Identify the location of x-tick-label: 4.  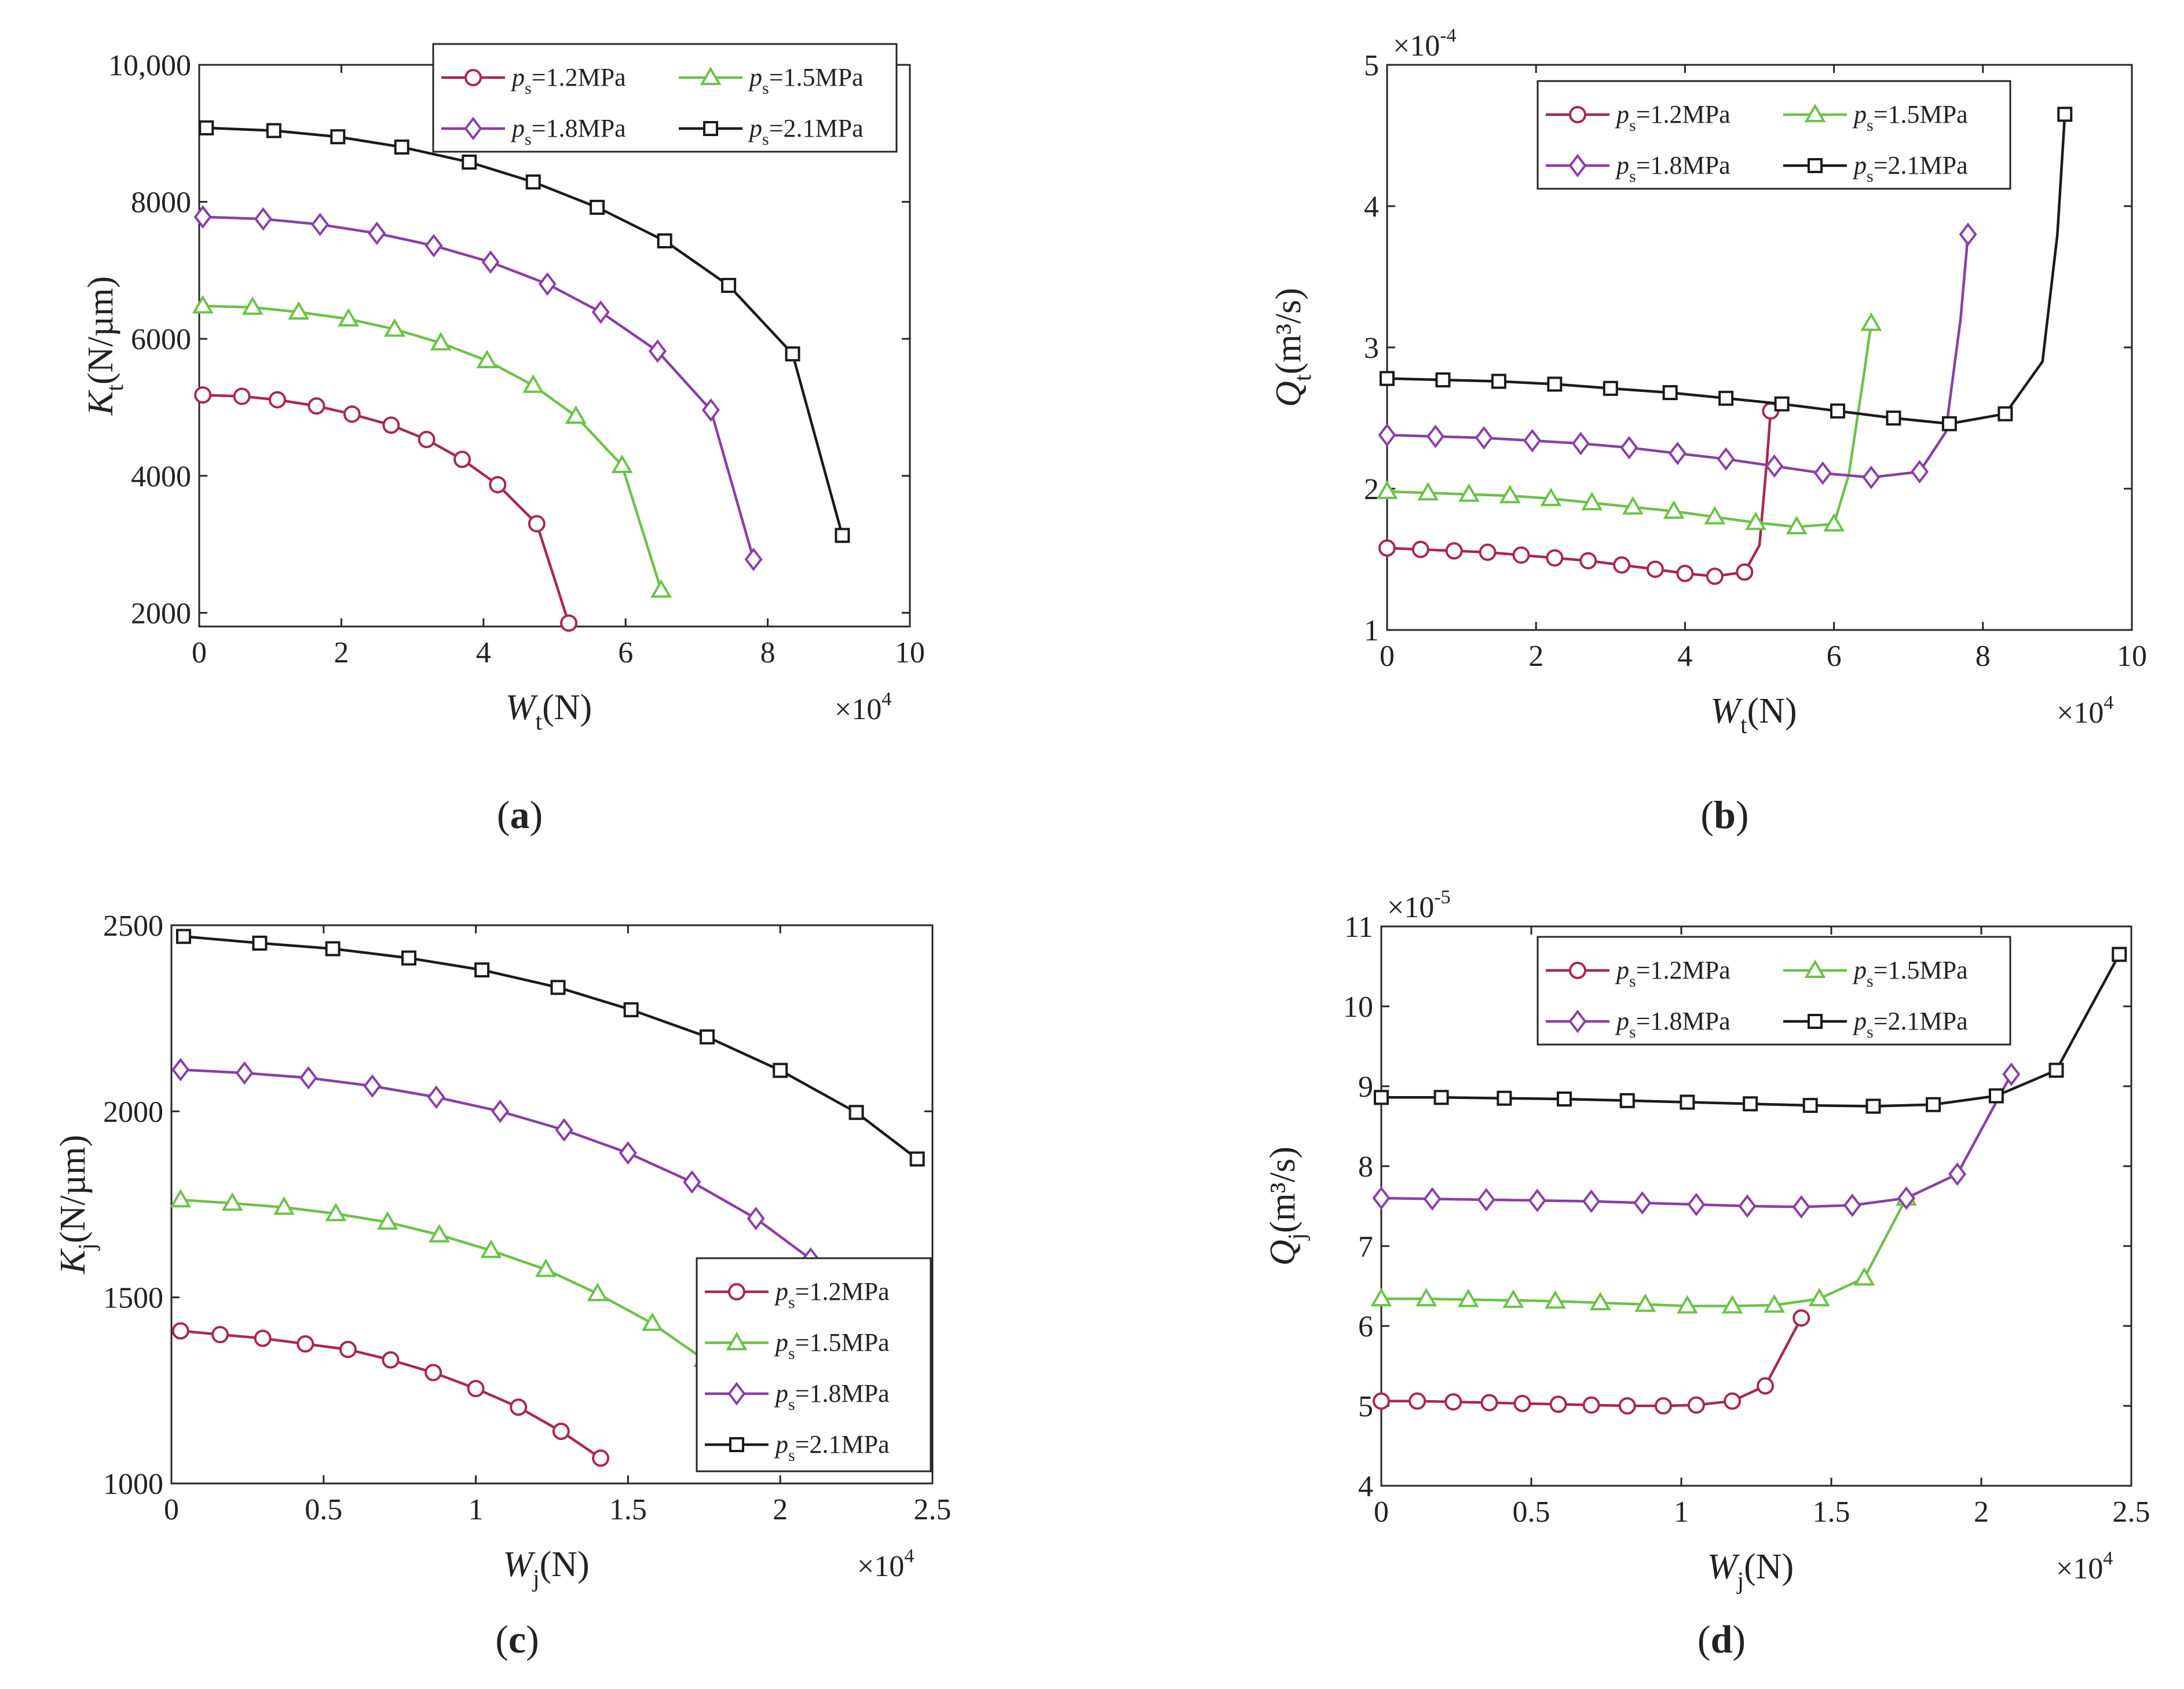
(484, 652).